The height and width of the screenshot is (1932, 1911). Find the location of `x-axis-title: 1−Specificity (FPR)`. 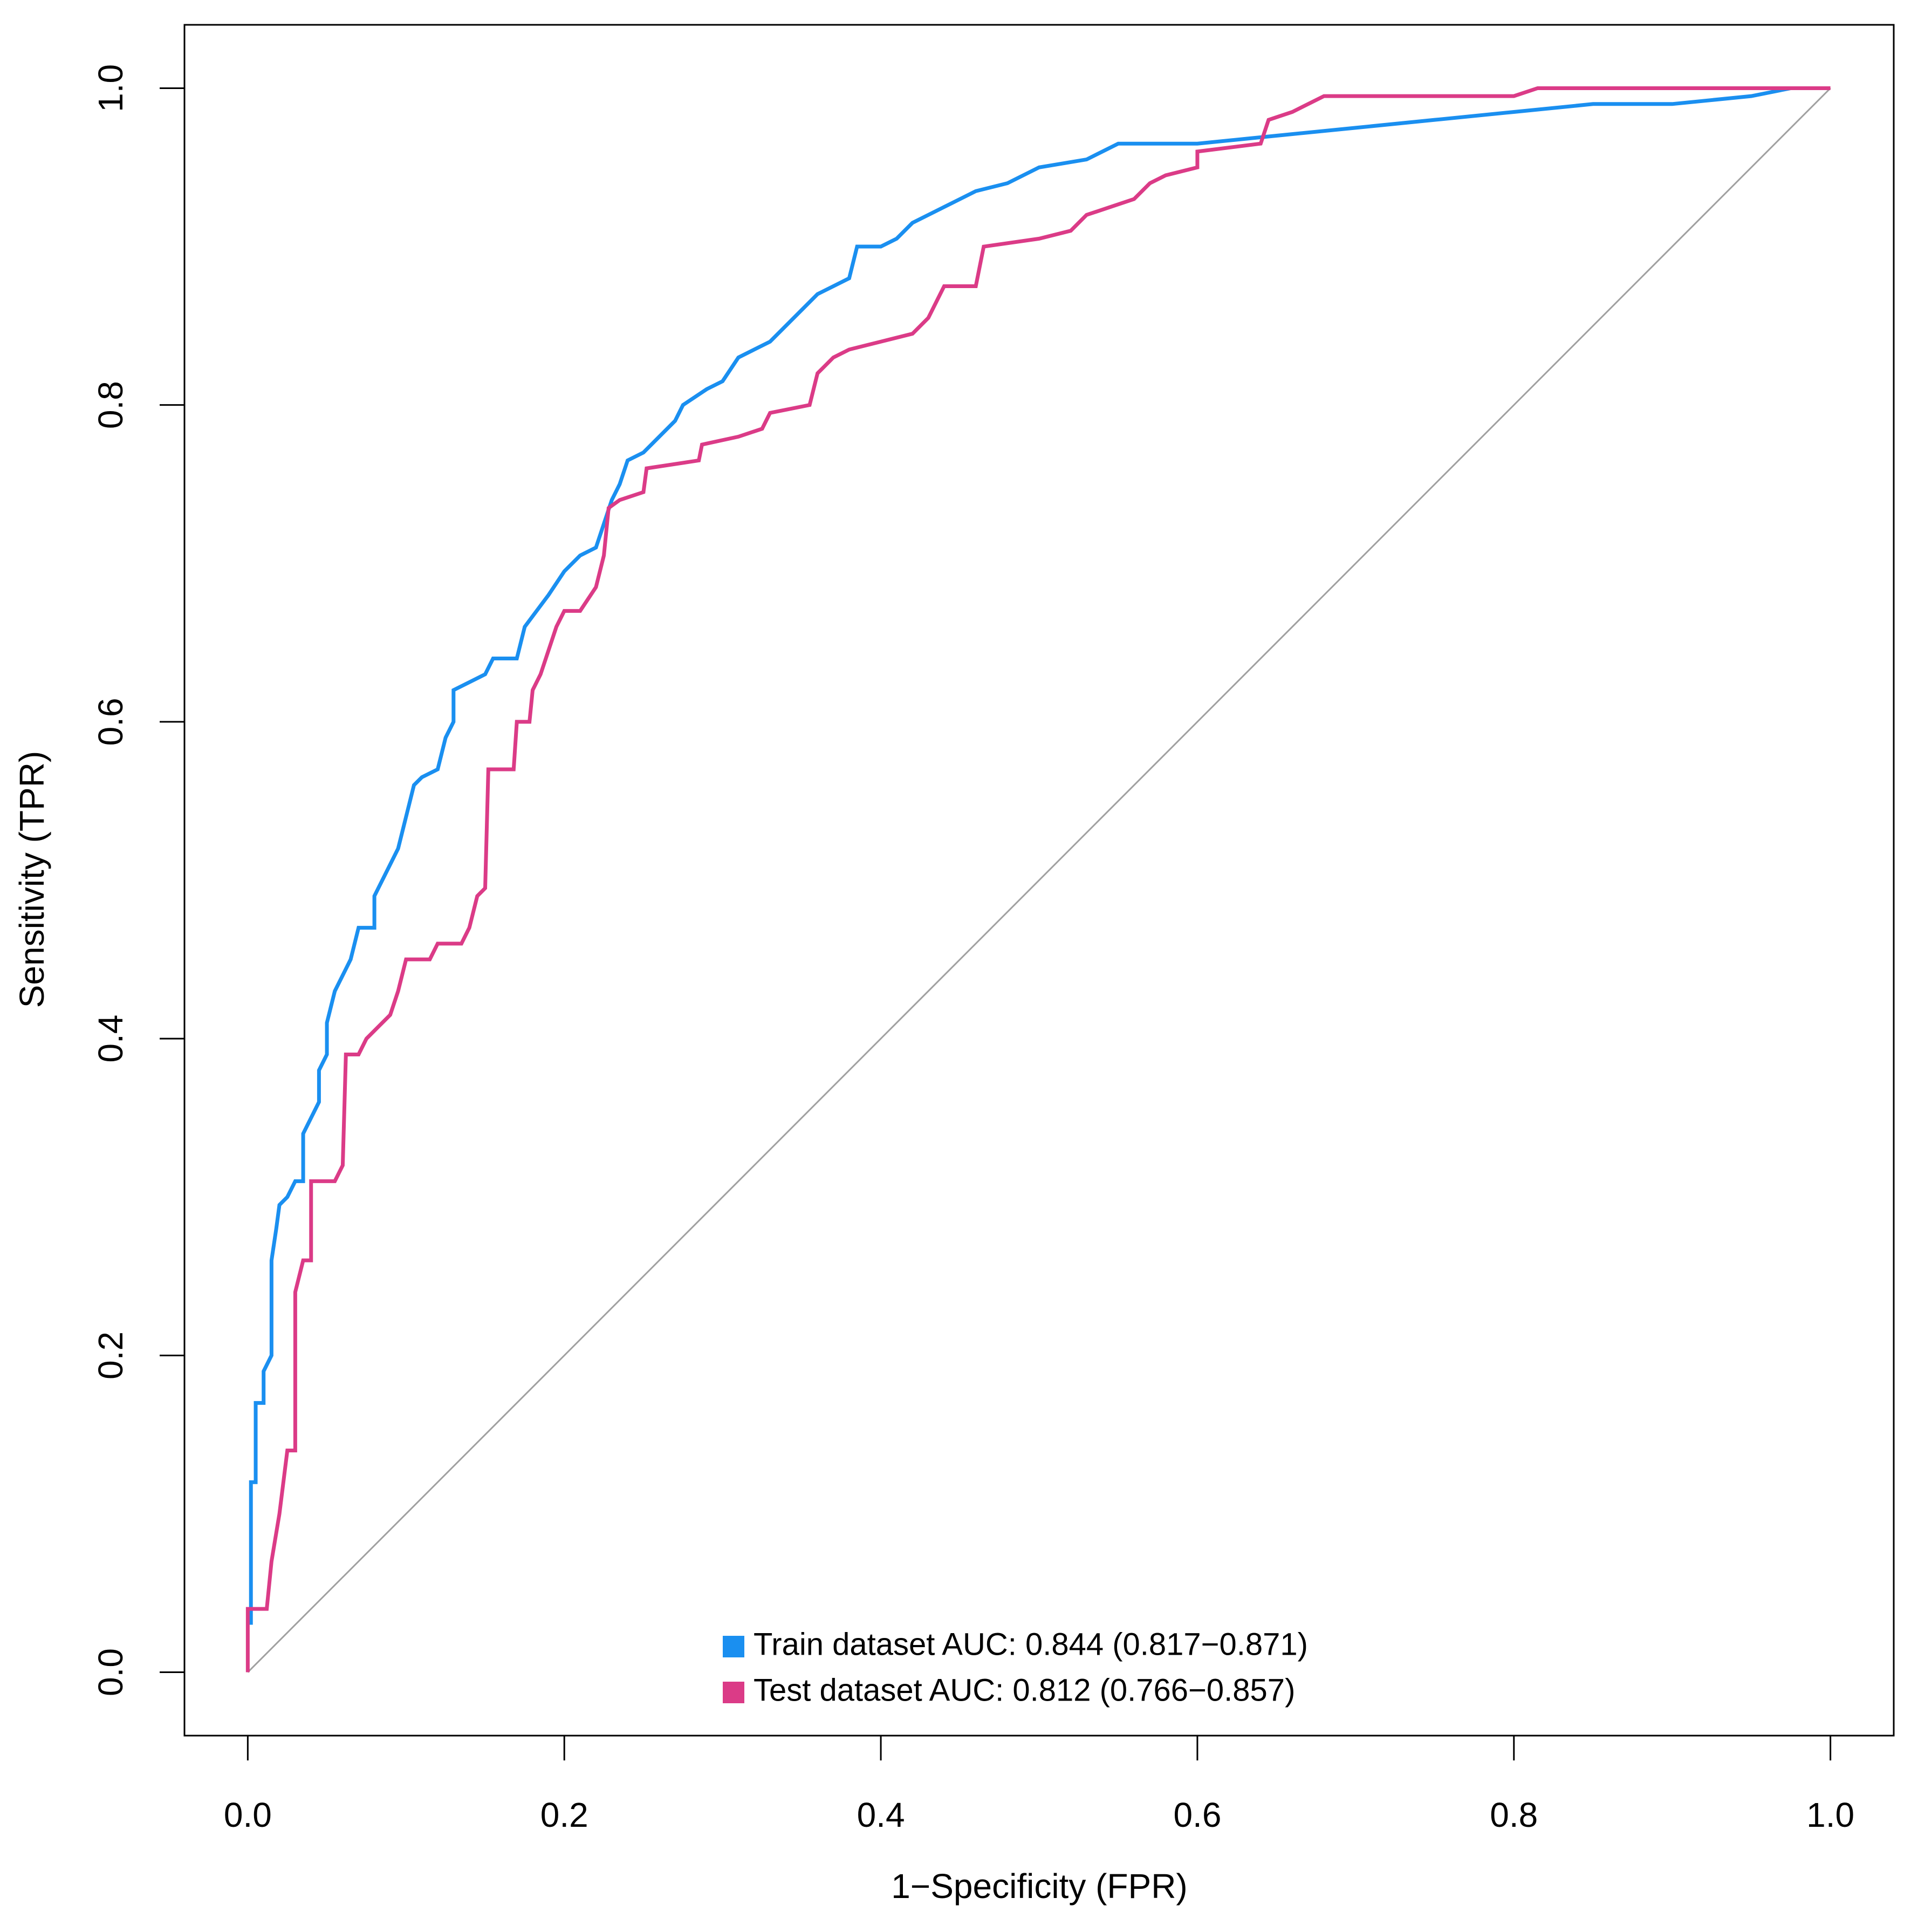

x-axis-title: 1−Specificity (FPR) is located at coordinates (1039, 1886).